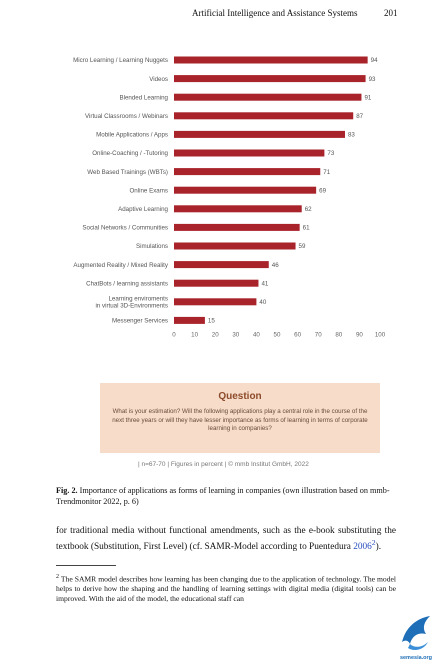  What do you see at coordinates (374, 60) in the screenshot?
I see `bar-value-label: 94` at bounding box center [374, 60].